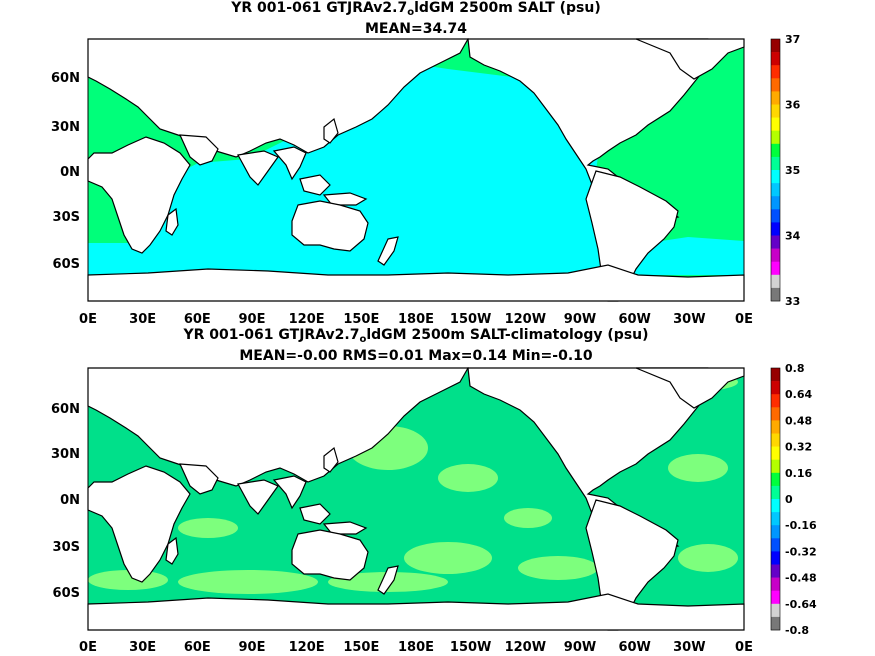 This screenshot has height=656, width=875. Describe the element at coordinates (470, 647) in the screenshot. I see `bottom-x-tick: 150W` at that location.